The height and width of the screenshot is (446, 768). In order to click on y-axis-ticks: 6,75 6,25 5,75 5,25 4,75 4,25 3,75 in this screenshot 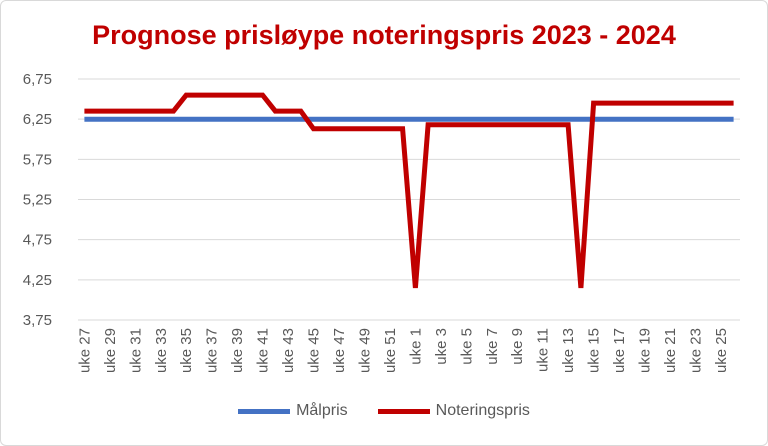, I will do `click(37, 200)`.